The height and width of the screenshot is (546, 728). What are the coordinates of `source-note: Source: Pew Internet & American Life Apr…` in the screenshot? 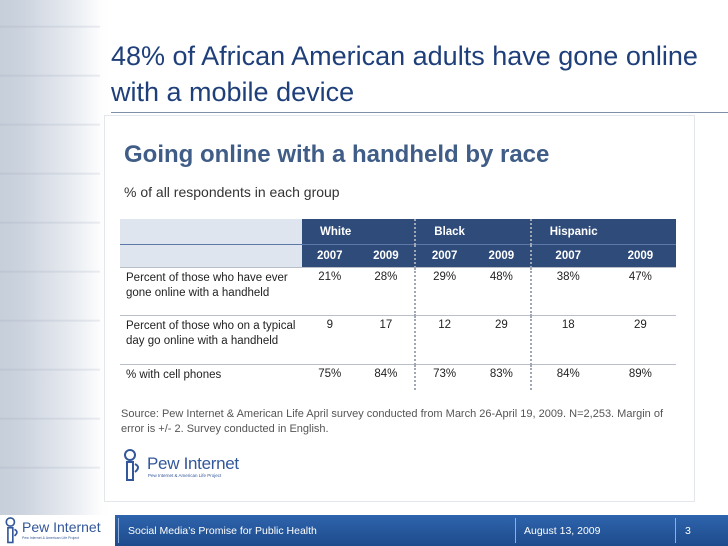 It's located at (392, 421).